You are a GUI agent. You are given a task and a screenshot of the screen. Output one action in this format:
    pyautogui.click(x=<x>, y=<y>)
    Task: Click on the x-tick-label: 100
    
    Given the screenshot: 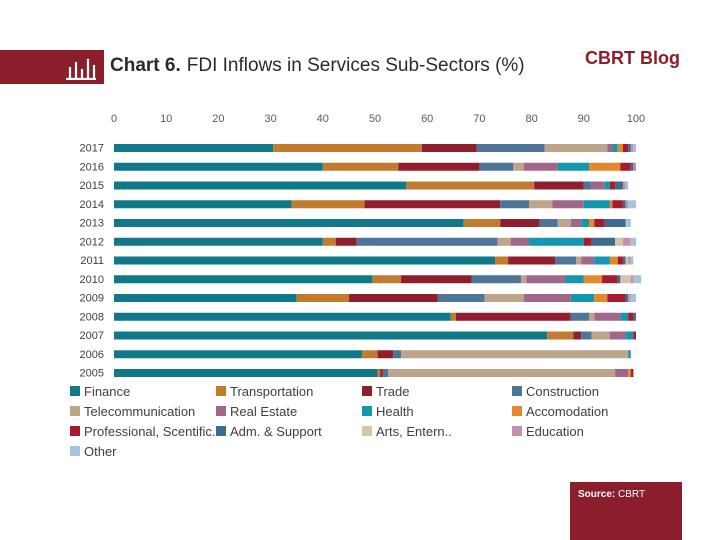 What is the action you would take?
    pyautogui.click(x=636, y=119)
    